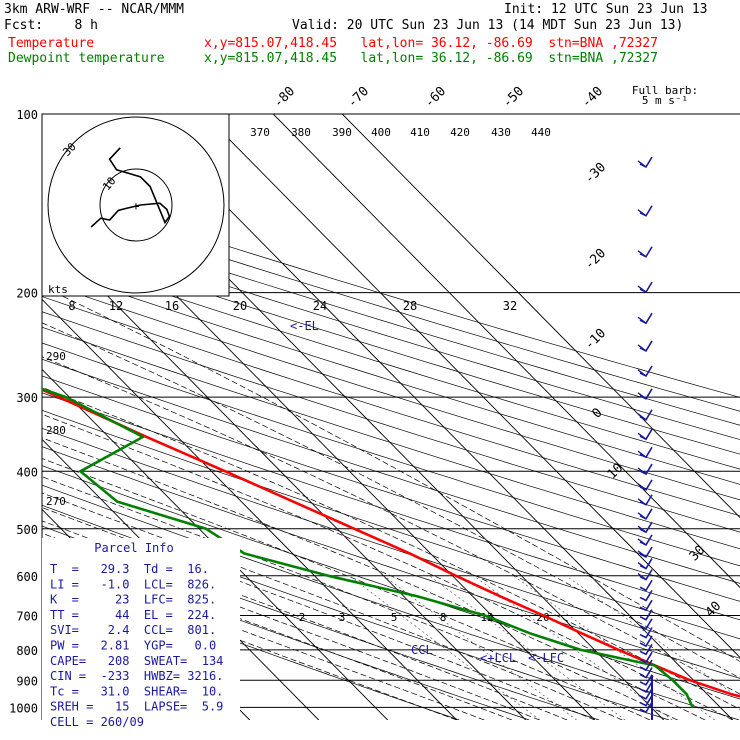 Image resolution: width=740 pixels, height=740 pixels. What do you see at coordinates (302, 617) in the screenshot?
I see `mixing-ratio-label: 2` at bounding box center [302, 617].